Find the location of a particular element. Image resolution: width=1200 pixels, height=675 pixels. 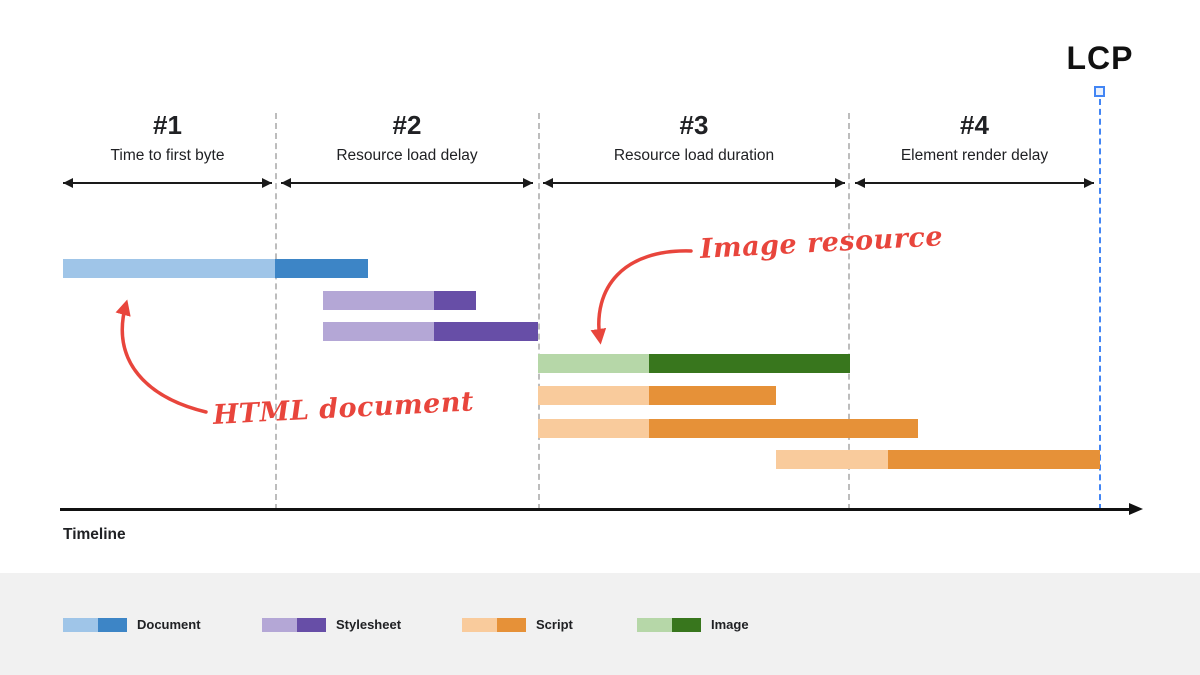

phase-2: #2 Resource load delay is located at coordinates (407, 149).